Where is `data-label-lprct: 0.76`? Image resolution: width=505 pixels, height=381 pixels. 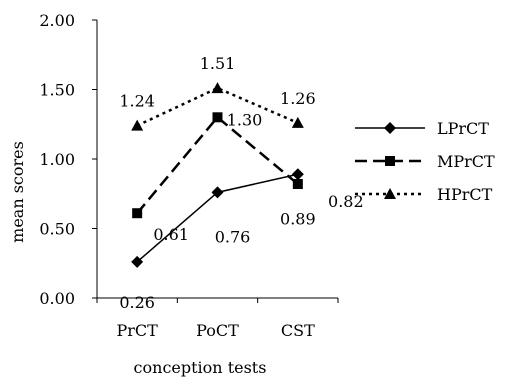 data-label-lprct: 0.76 is located at coordinates (233, 236).